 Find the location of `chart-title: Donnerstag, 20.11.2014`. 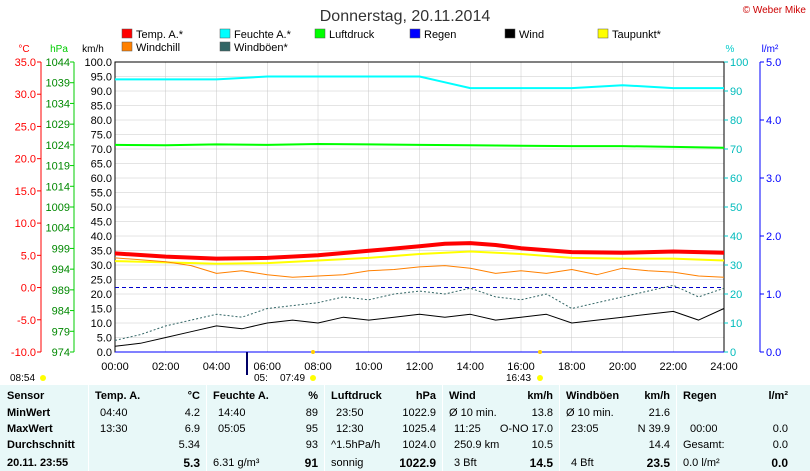

chart-title: Donnerstag, 20.11.2014 is located at coordinates (405, 16).